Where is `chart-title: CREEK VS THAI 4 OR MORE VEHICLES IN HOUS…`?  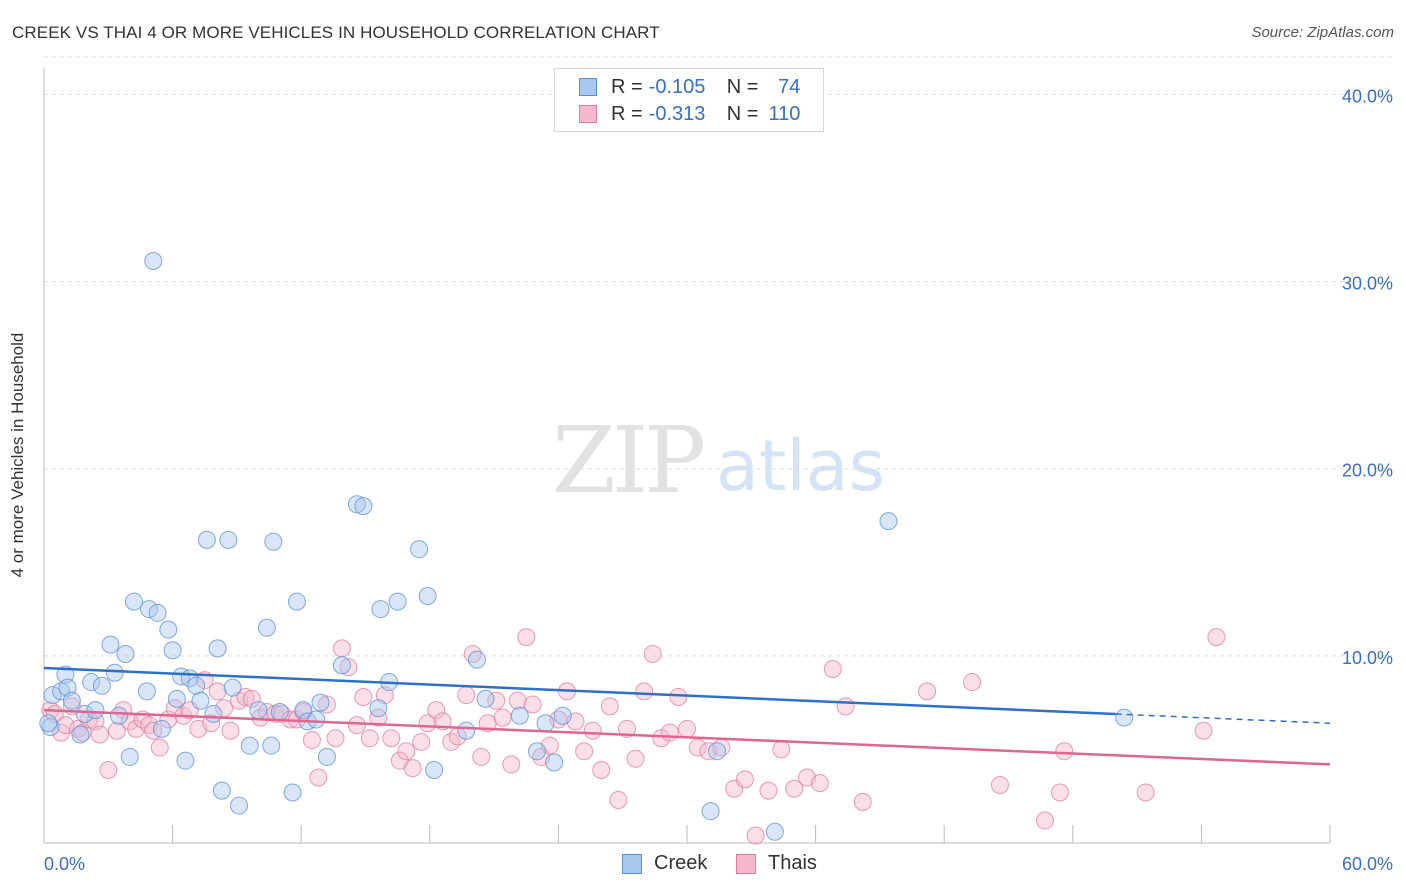 chart-title: CREEK VS THAI 4 OR MORE VEHICLES IN HOUS… is located at coordinates (336, 32).